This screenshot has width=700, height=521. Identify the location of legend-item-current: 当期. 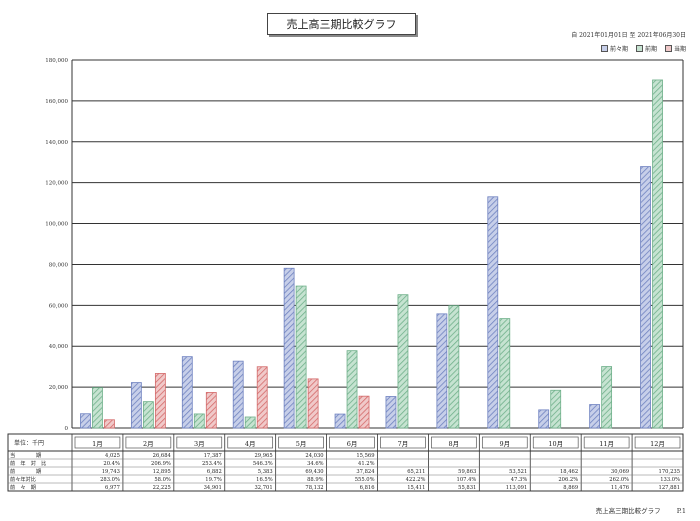
(675, 48).